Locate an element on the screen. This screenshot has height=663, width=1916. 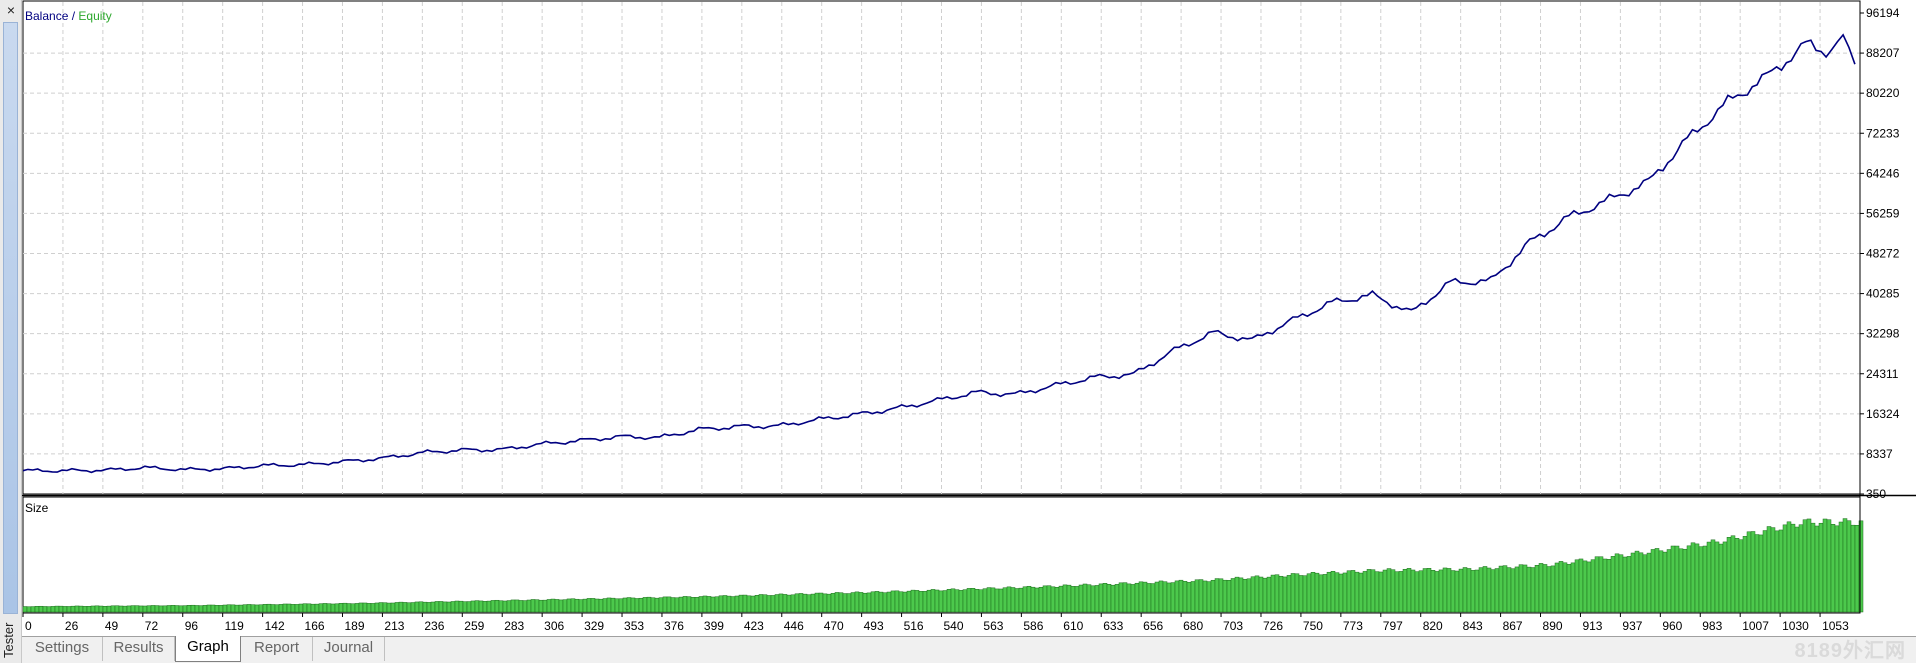
x-tick-label: 96 is located at coordinates (192, 626).